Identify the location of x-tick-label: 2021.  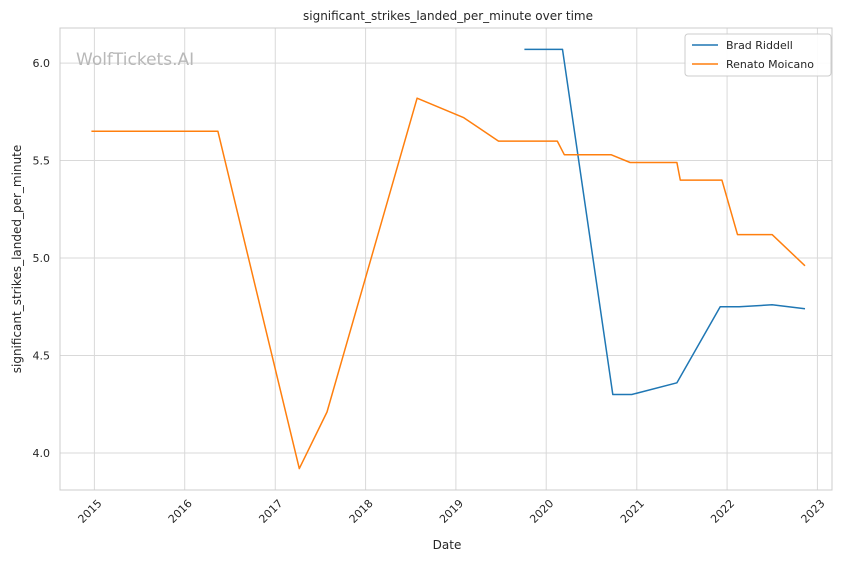
(632, 511).